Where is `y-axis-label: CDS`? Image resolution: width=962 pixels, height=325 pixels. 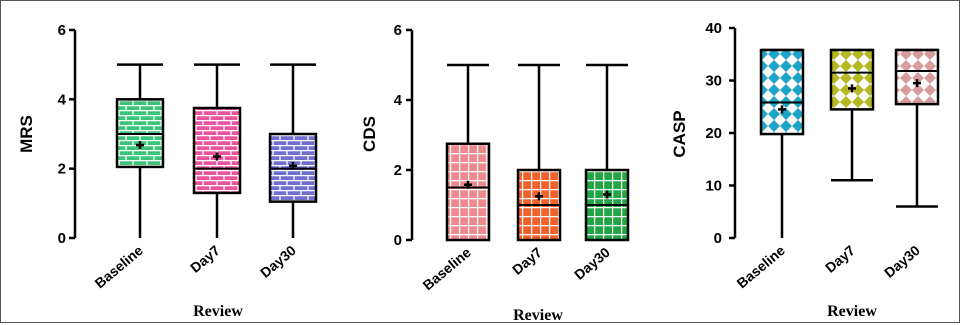
y-axis-label: CDS is located at coordinates (369, 134).